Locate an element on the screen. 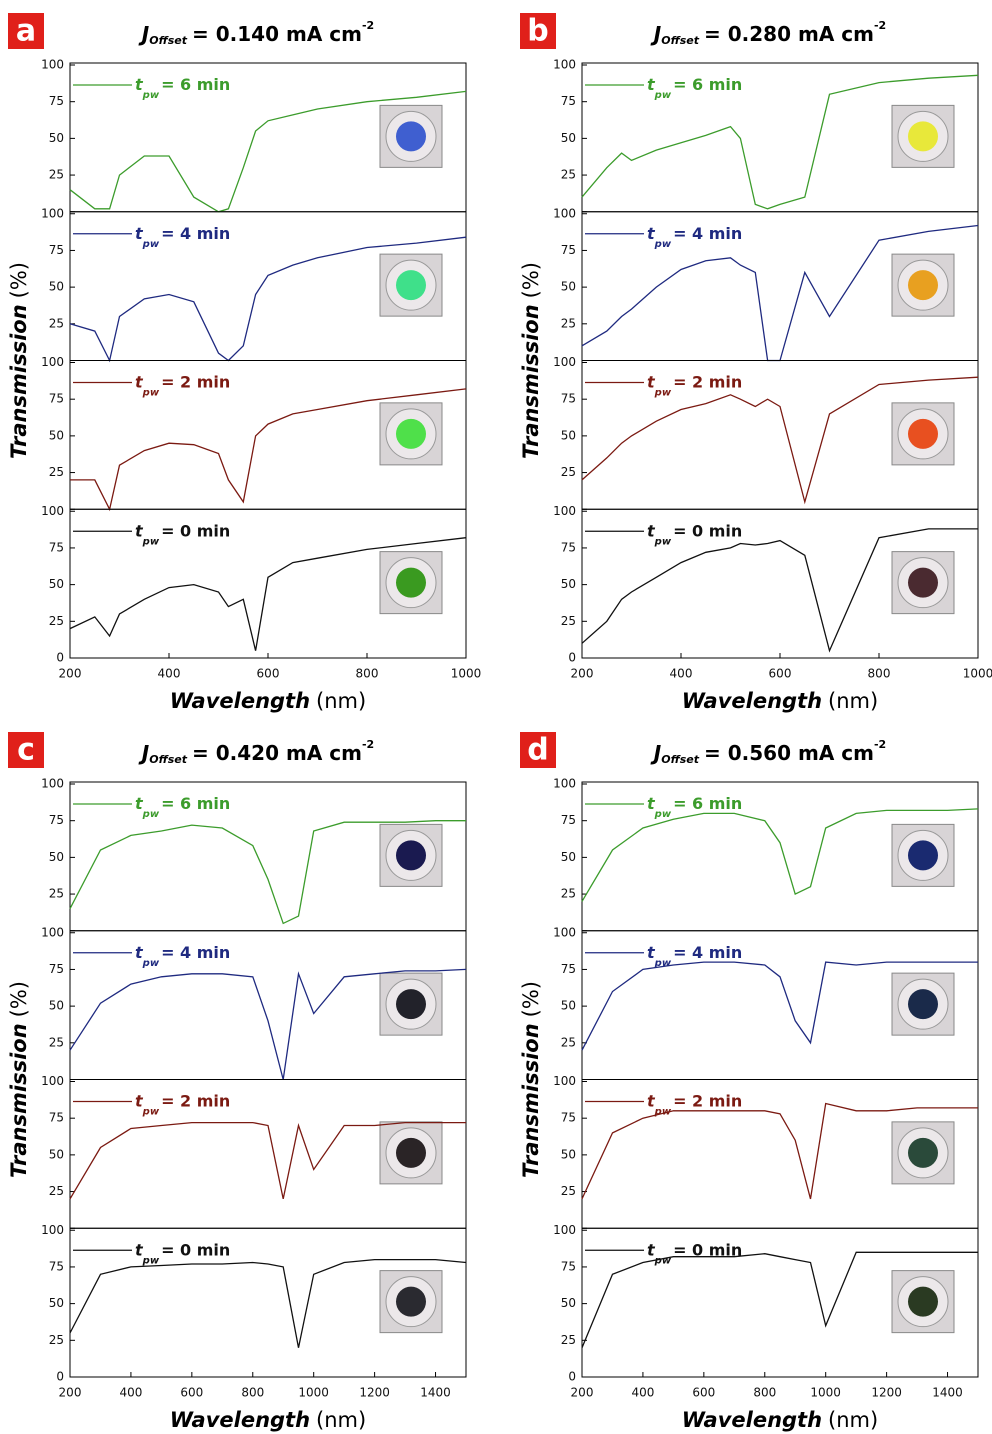 Image resolution: width=992 pixels, height=1434 pixels. legend-text: = 4 min is located at coordinates (195, 232).